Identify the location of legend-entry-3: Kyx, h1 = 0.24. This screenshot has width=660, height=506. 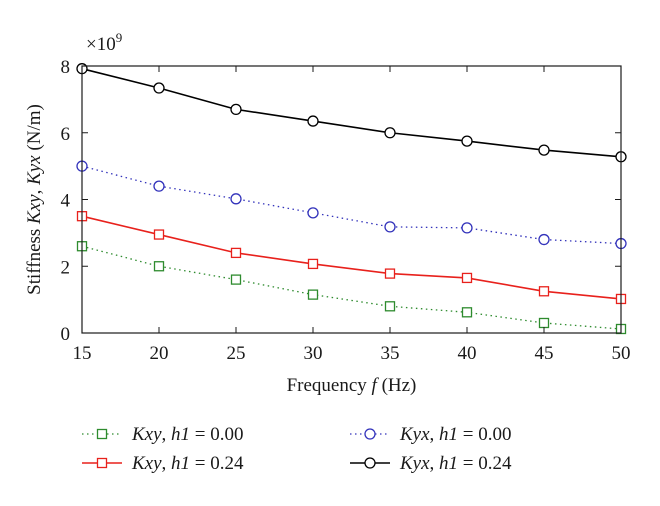
(431, 463).